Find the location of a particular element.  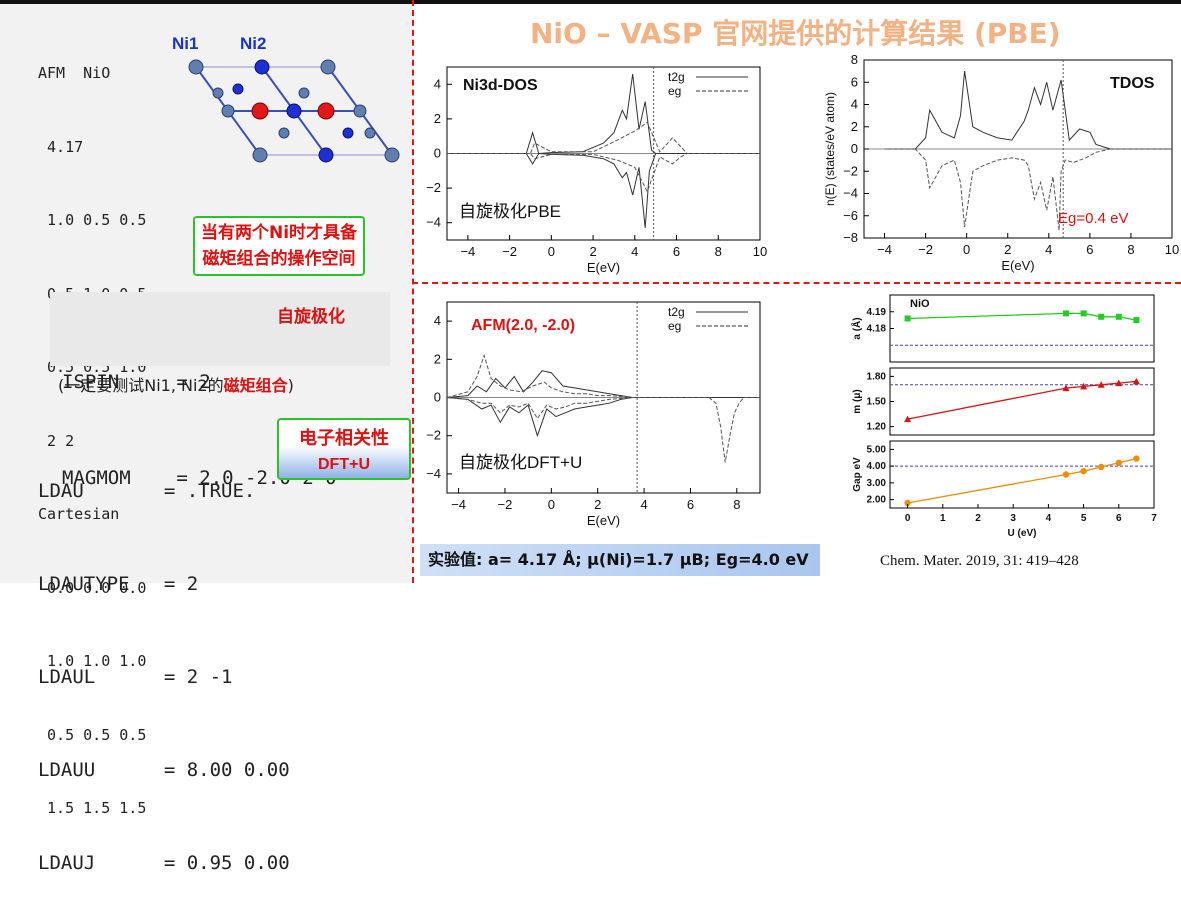

ni1-label: Ni1 is located at coordinates (185, 43).